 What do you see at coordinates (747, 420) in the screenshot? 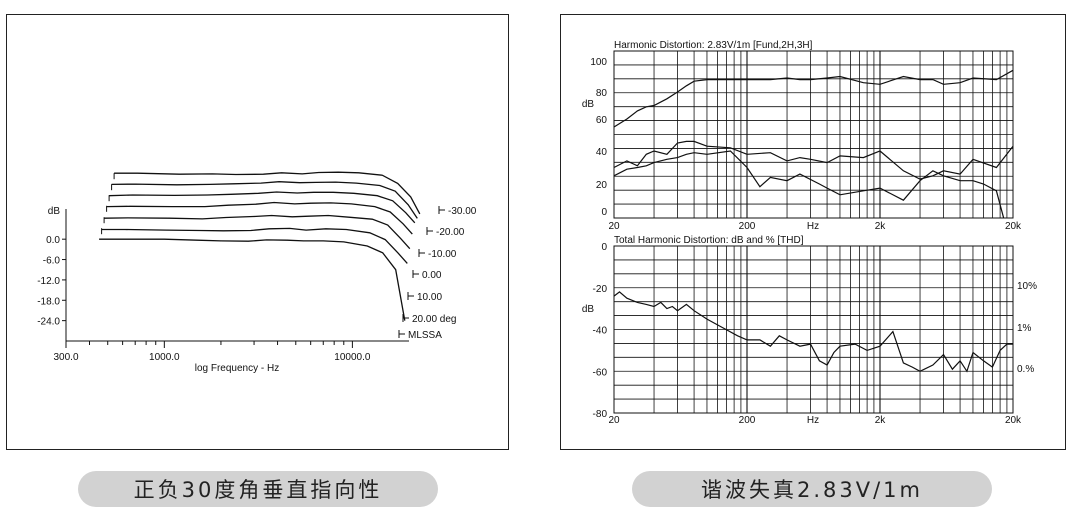
I see `thd-x-tick-label: 200` at bounding box center [747, 420].